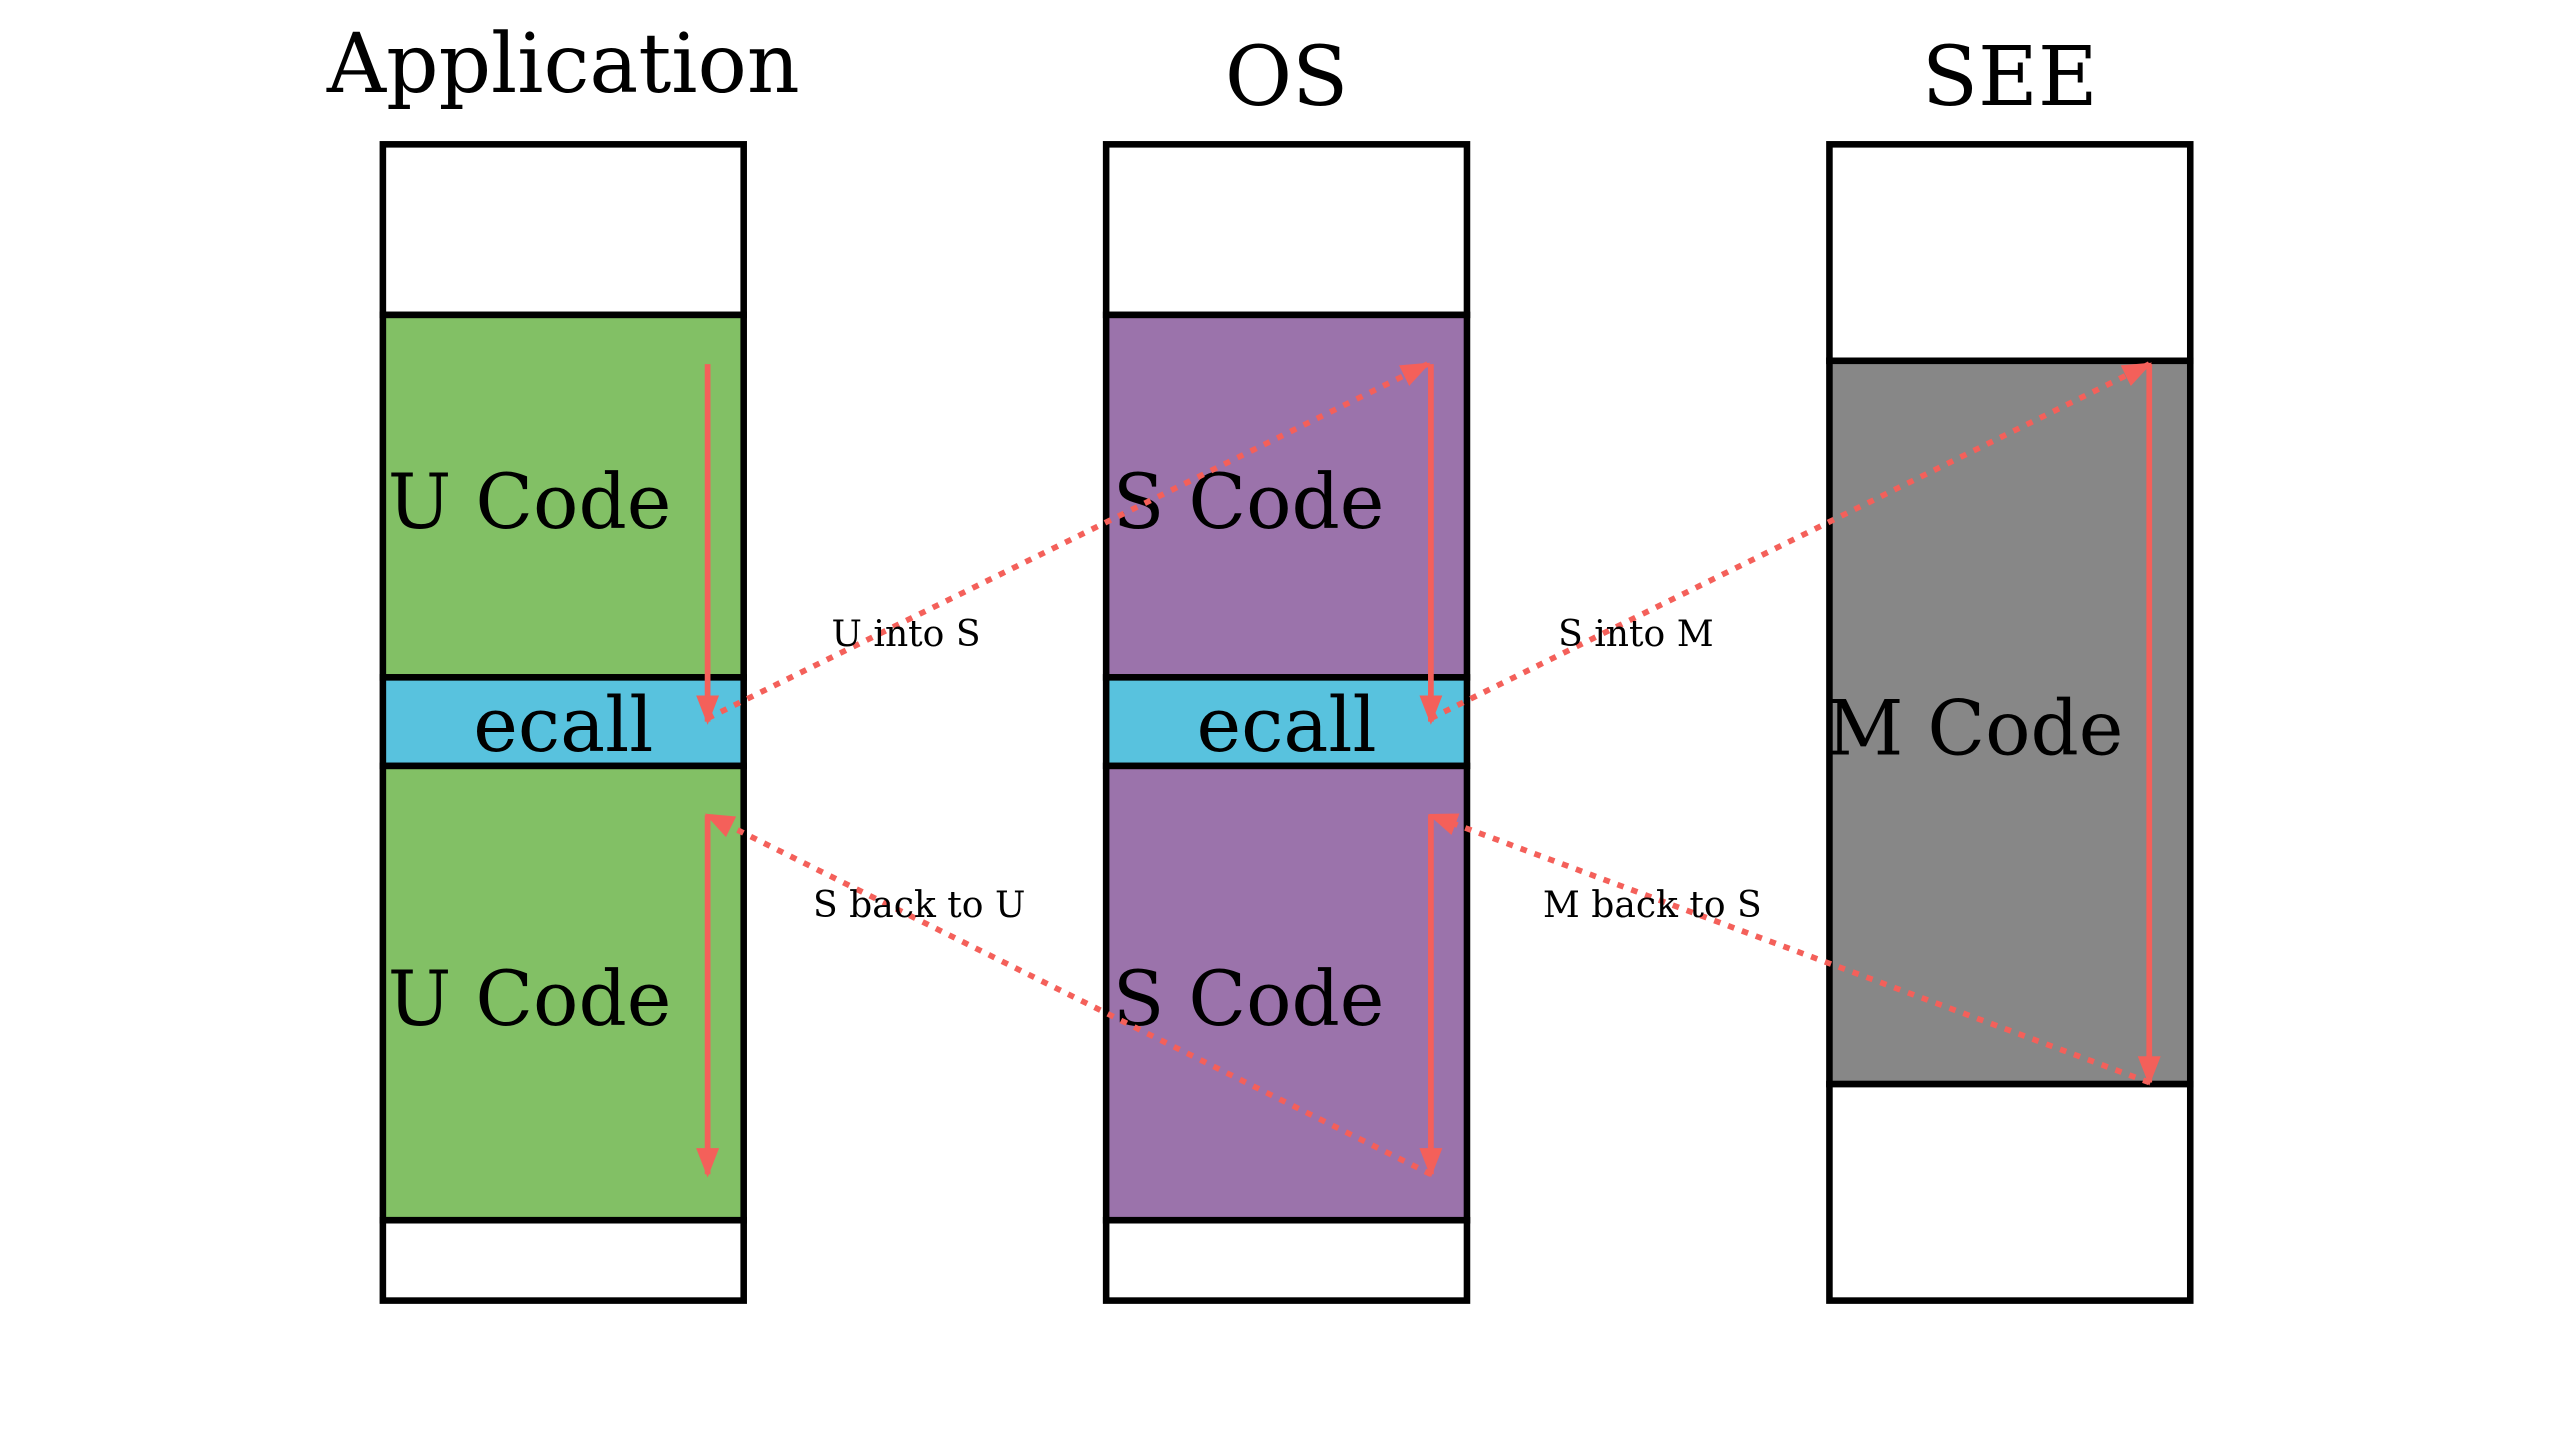  What do you see at coordinates (1249, 999) in the screenshot?
I see `label-os-s-code-bottom: S Code` at bounding box center [1249, 999].